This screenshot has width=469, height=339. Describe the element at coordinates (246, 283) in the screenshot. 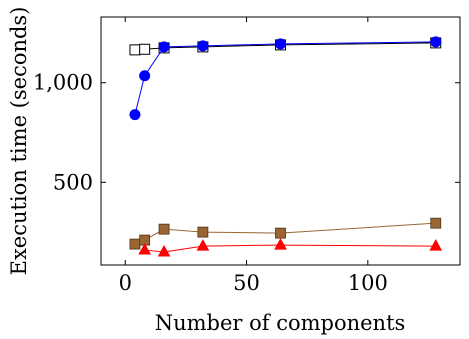

I see `x-tick-label: 50` at that location.